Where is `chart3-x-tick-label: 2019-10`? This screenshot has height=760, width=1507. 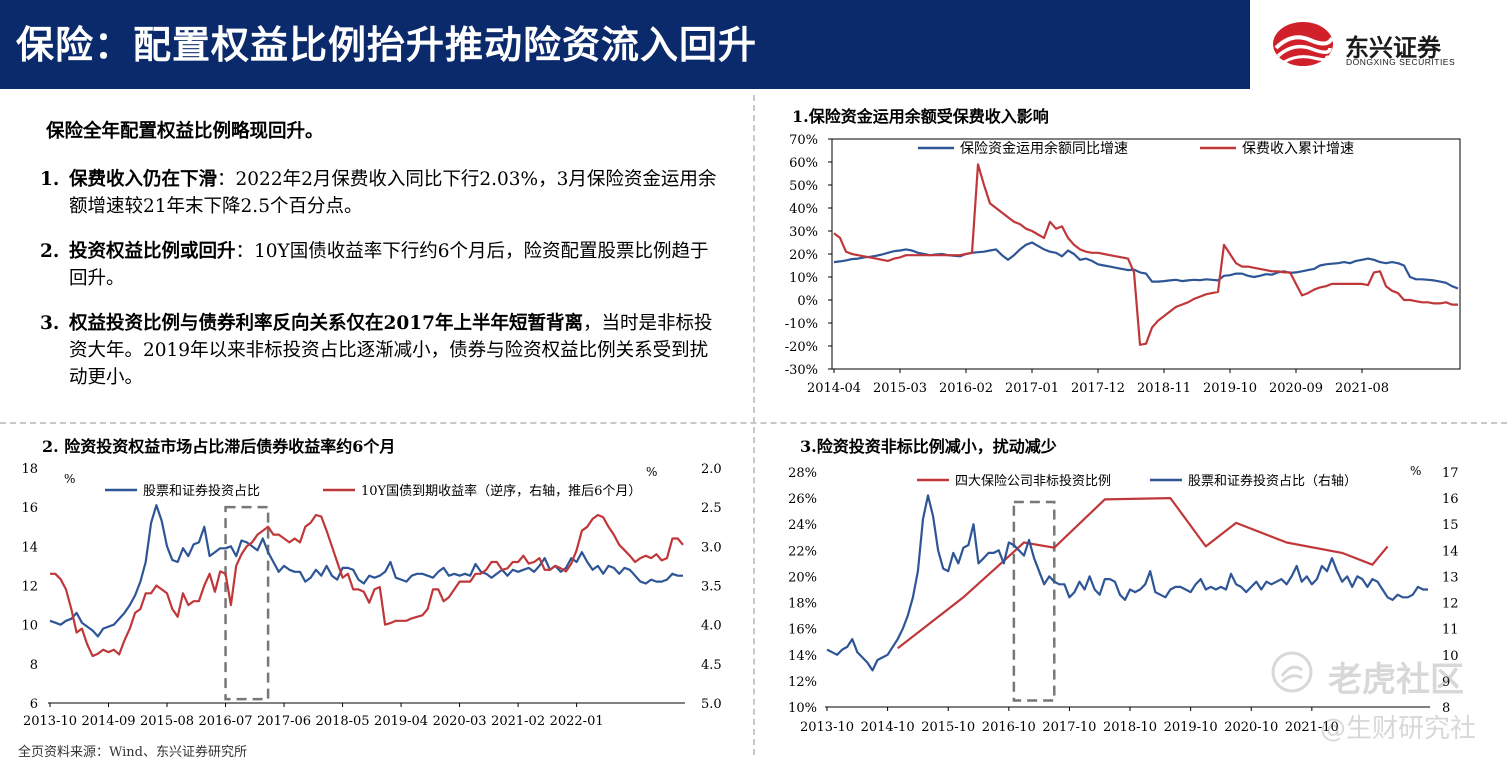 chart3-x-tick-label: 2019-10 is located at coordinates (1191, 727).